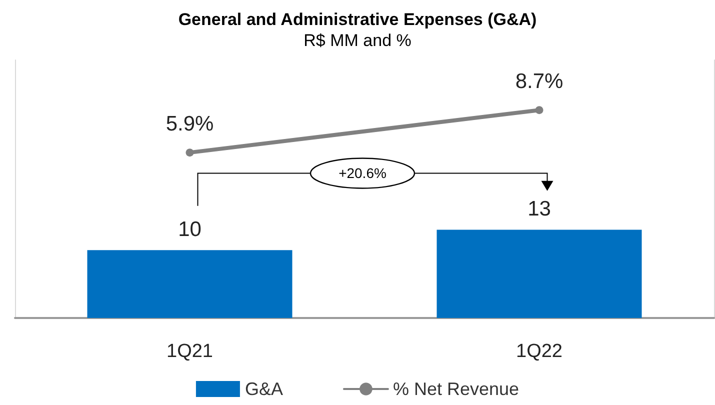 The height and width of the screenshot is (405, 715). What do you see at coordinates (539, 351) in the screenshot?
I see `x-tick-label: 1Q22` at bounding box center [539, 351].